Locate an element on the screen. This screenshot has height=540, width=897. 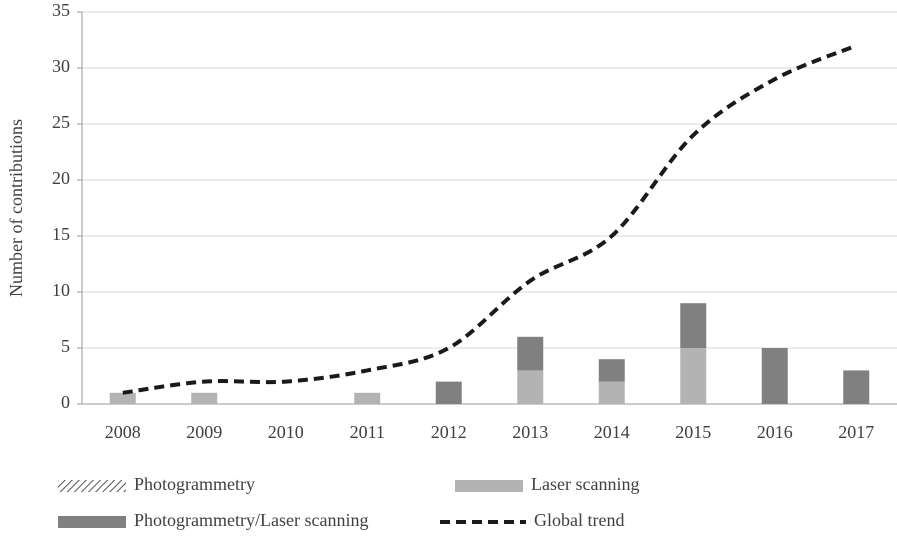
y-tick-label: 5 is located at coordinates (65, 346).